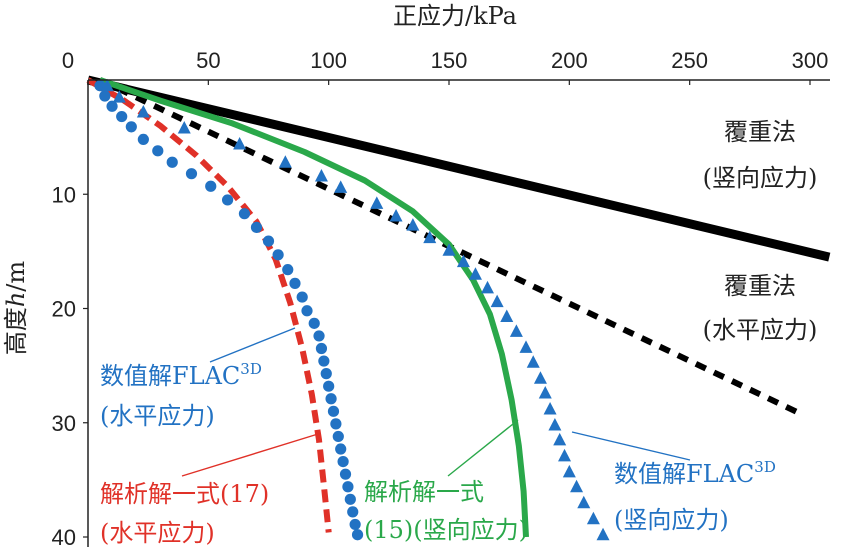  I want to click on annotation-analytic_vertical: (15)(竖向应力), so click(446, 530).